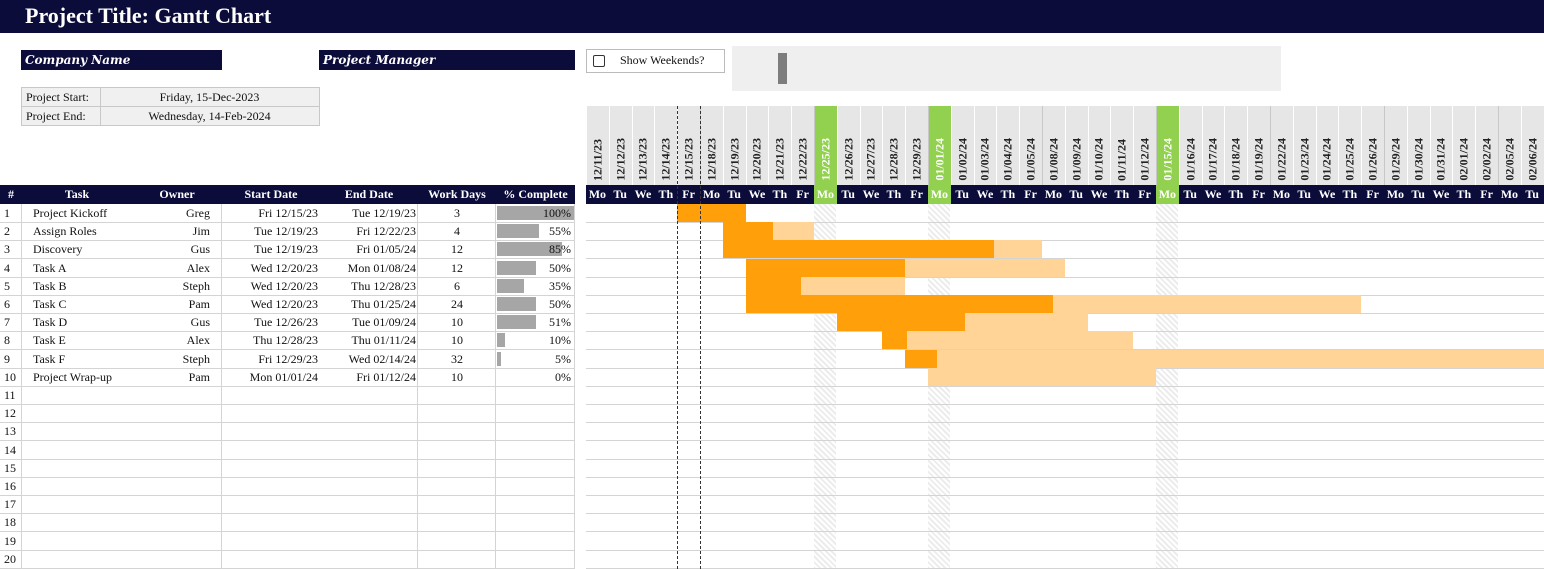 The width and height of the screenshot is (1544, 569). Describe the element at coordinates (386, 376) in the screenshot. I see `task-end-date: Fri 01/12/24` at that location.